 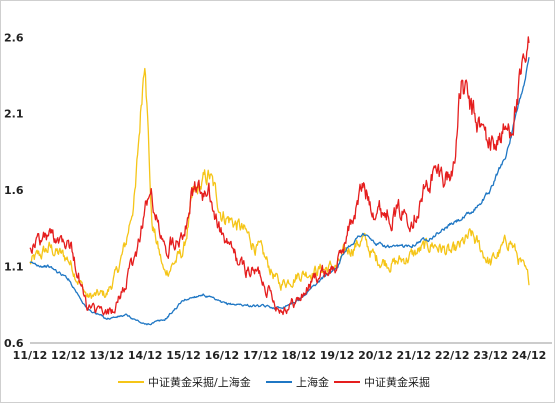 What do you see at coordinates (106, 355) in the screenshot?
I see `x-tick-label: 13/12` at bounding box center [106, 355].